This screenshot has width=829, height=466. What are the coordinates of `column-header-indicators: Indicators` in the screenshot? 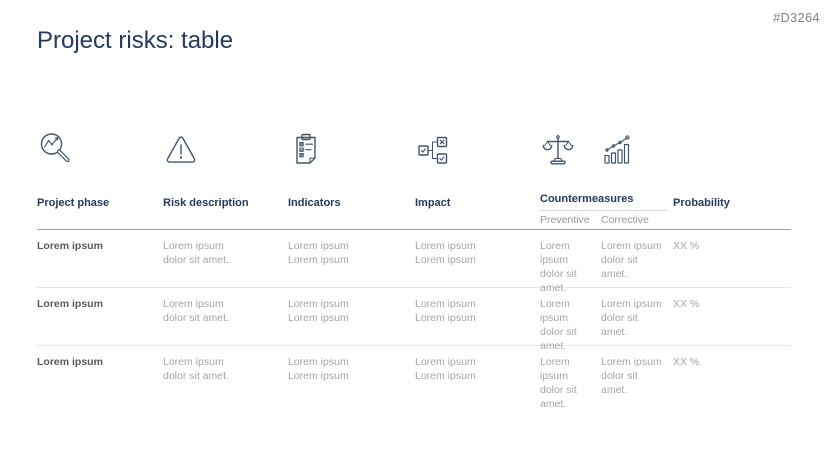 It's located at (314, 203).